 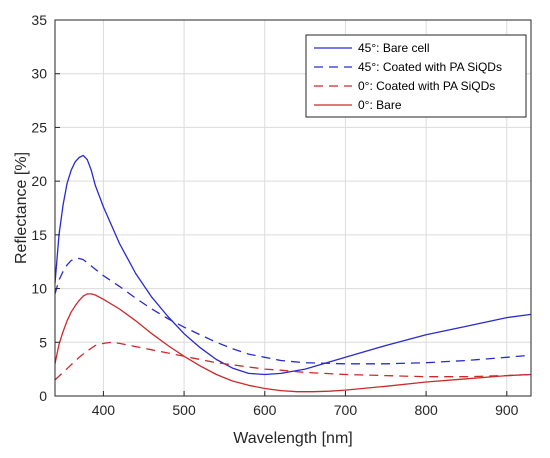 What do you see at coordinates (426, 410) in the screenshot?
I see `x-tick-label: 800` at bounding box center [426, 410].